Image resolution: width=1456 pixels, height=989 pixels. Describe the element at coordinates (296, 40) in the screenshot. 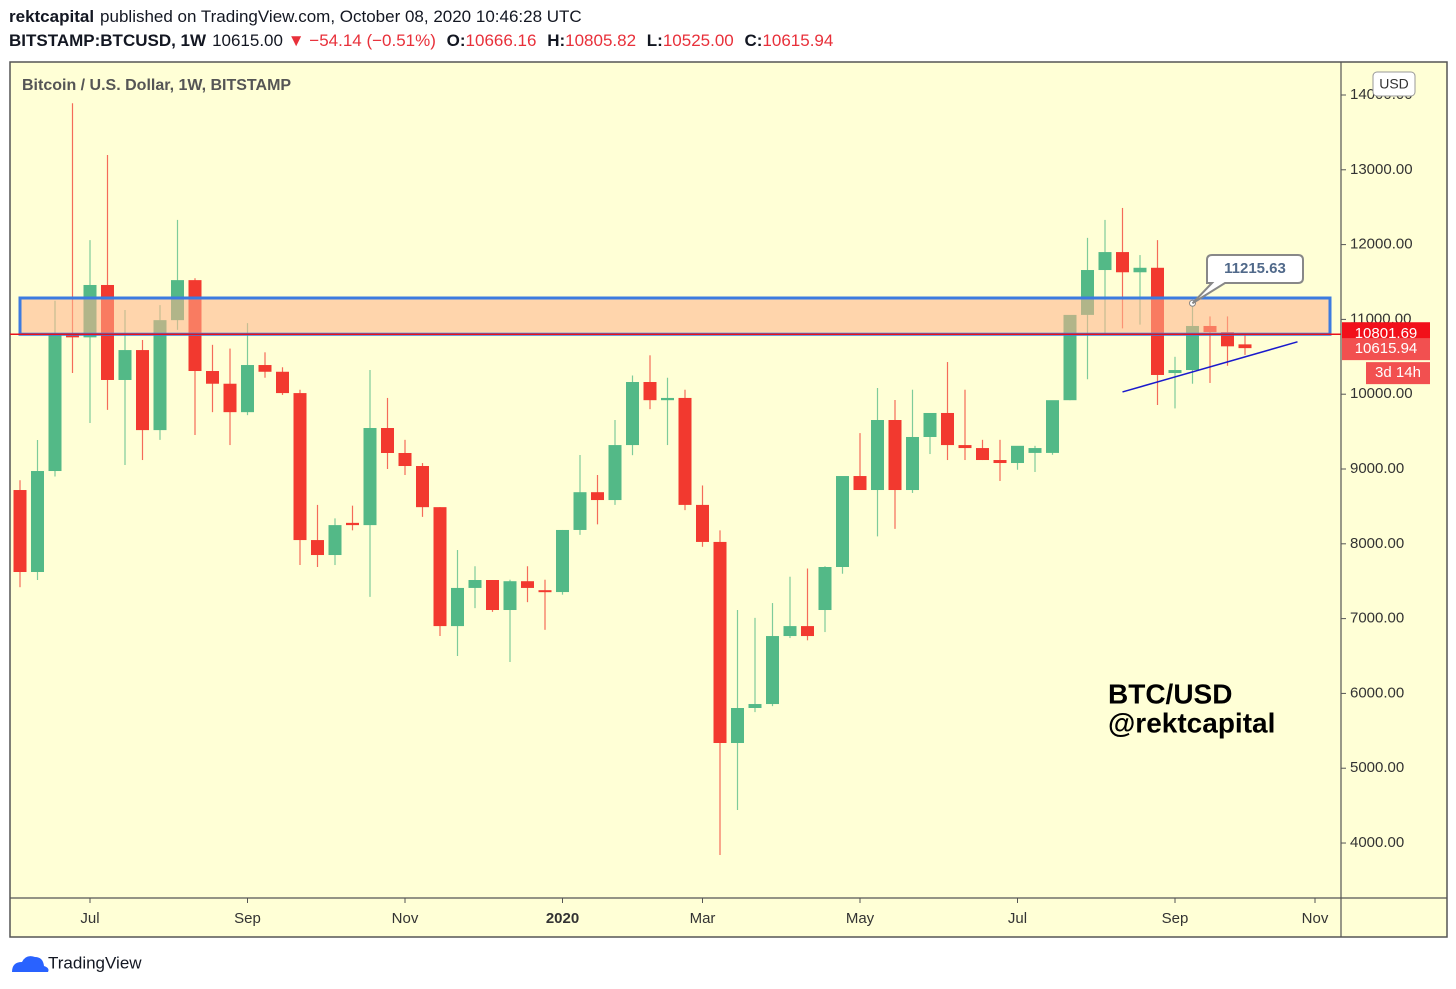

I see `arrow: ▼` at that location.